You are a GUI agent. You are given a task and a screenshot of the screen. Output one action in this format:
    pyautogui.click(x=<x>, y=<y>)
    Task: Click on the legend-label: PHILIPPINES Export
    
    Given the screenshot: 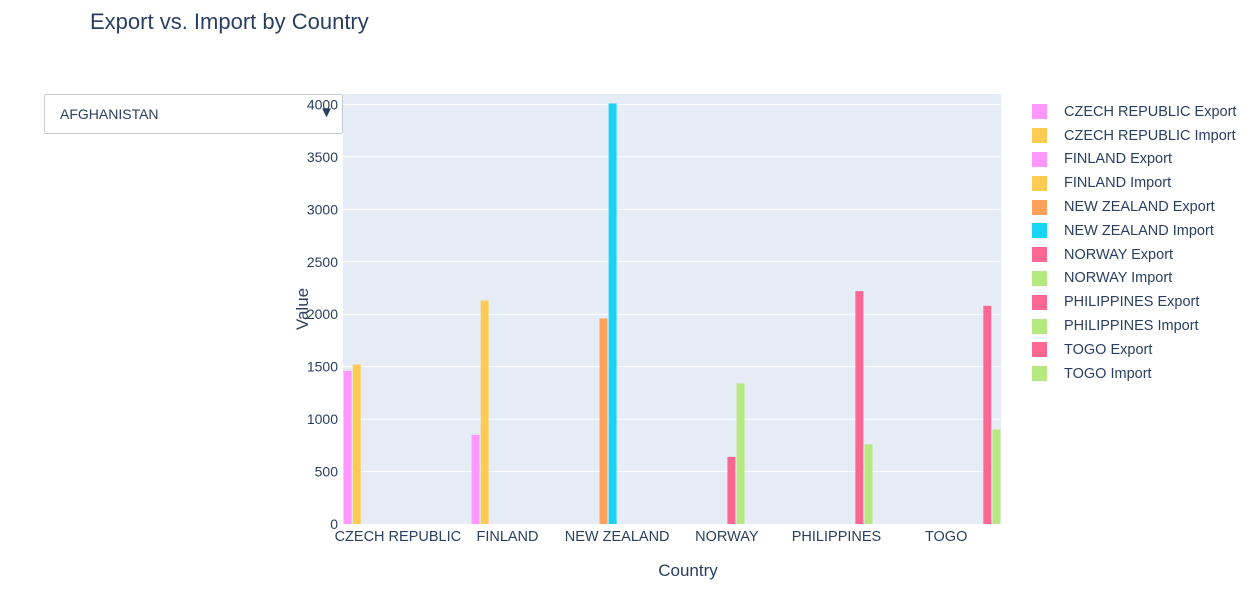 What is the action you would take?
    pyautogui.click(x=1132, y=302)
    